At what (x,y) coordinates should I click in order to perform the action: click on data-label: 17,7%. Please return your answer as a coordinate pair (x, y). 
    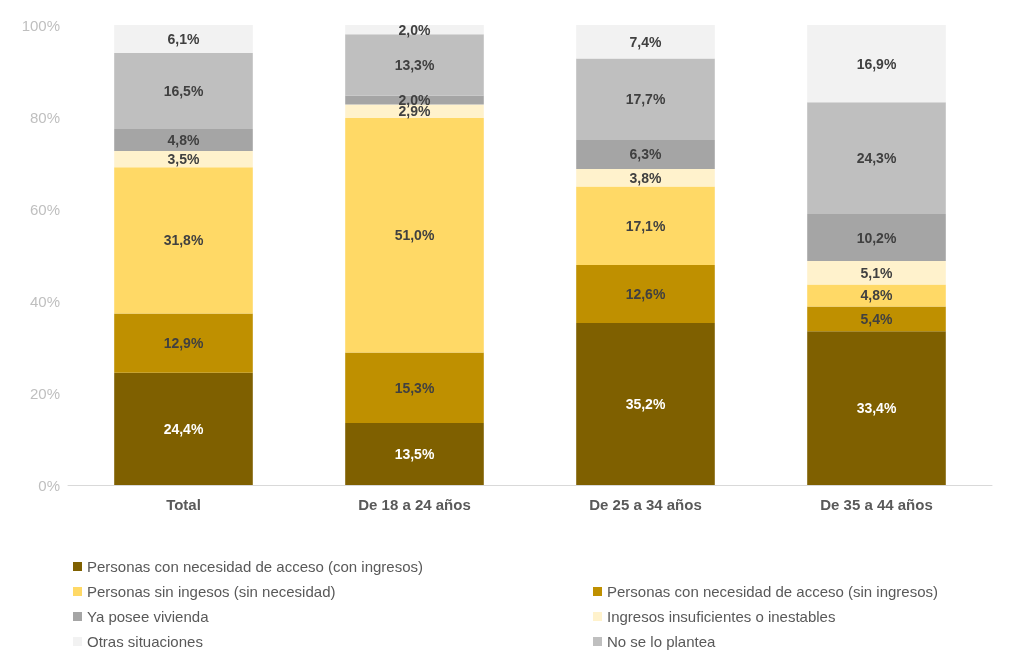
    Looking at the image, I should click on (645, 99).